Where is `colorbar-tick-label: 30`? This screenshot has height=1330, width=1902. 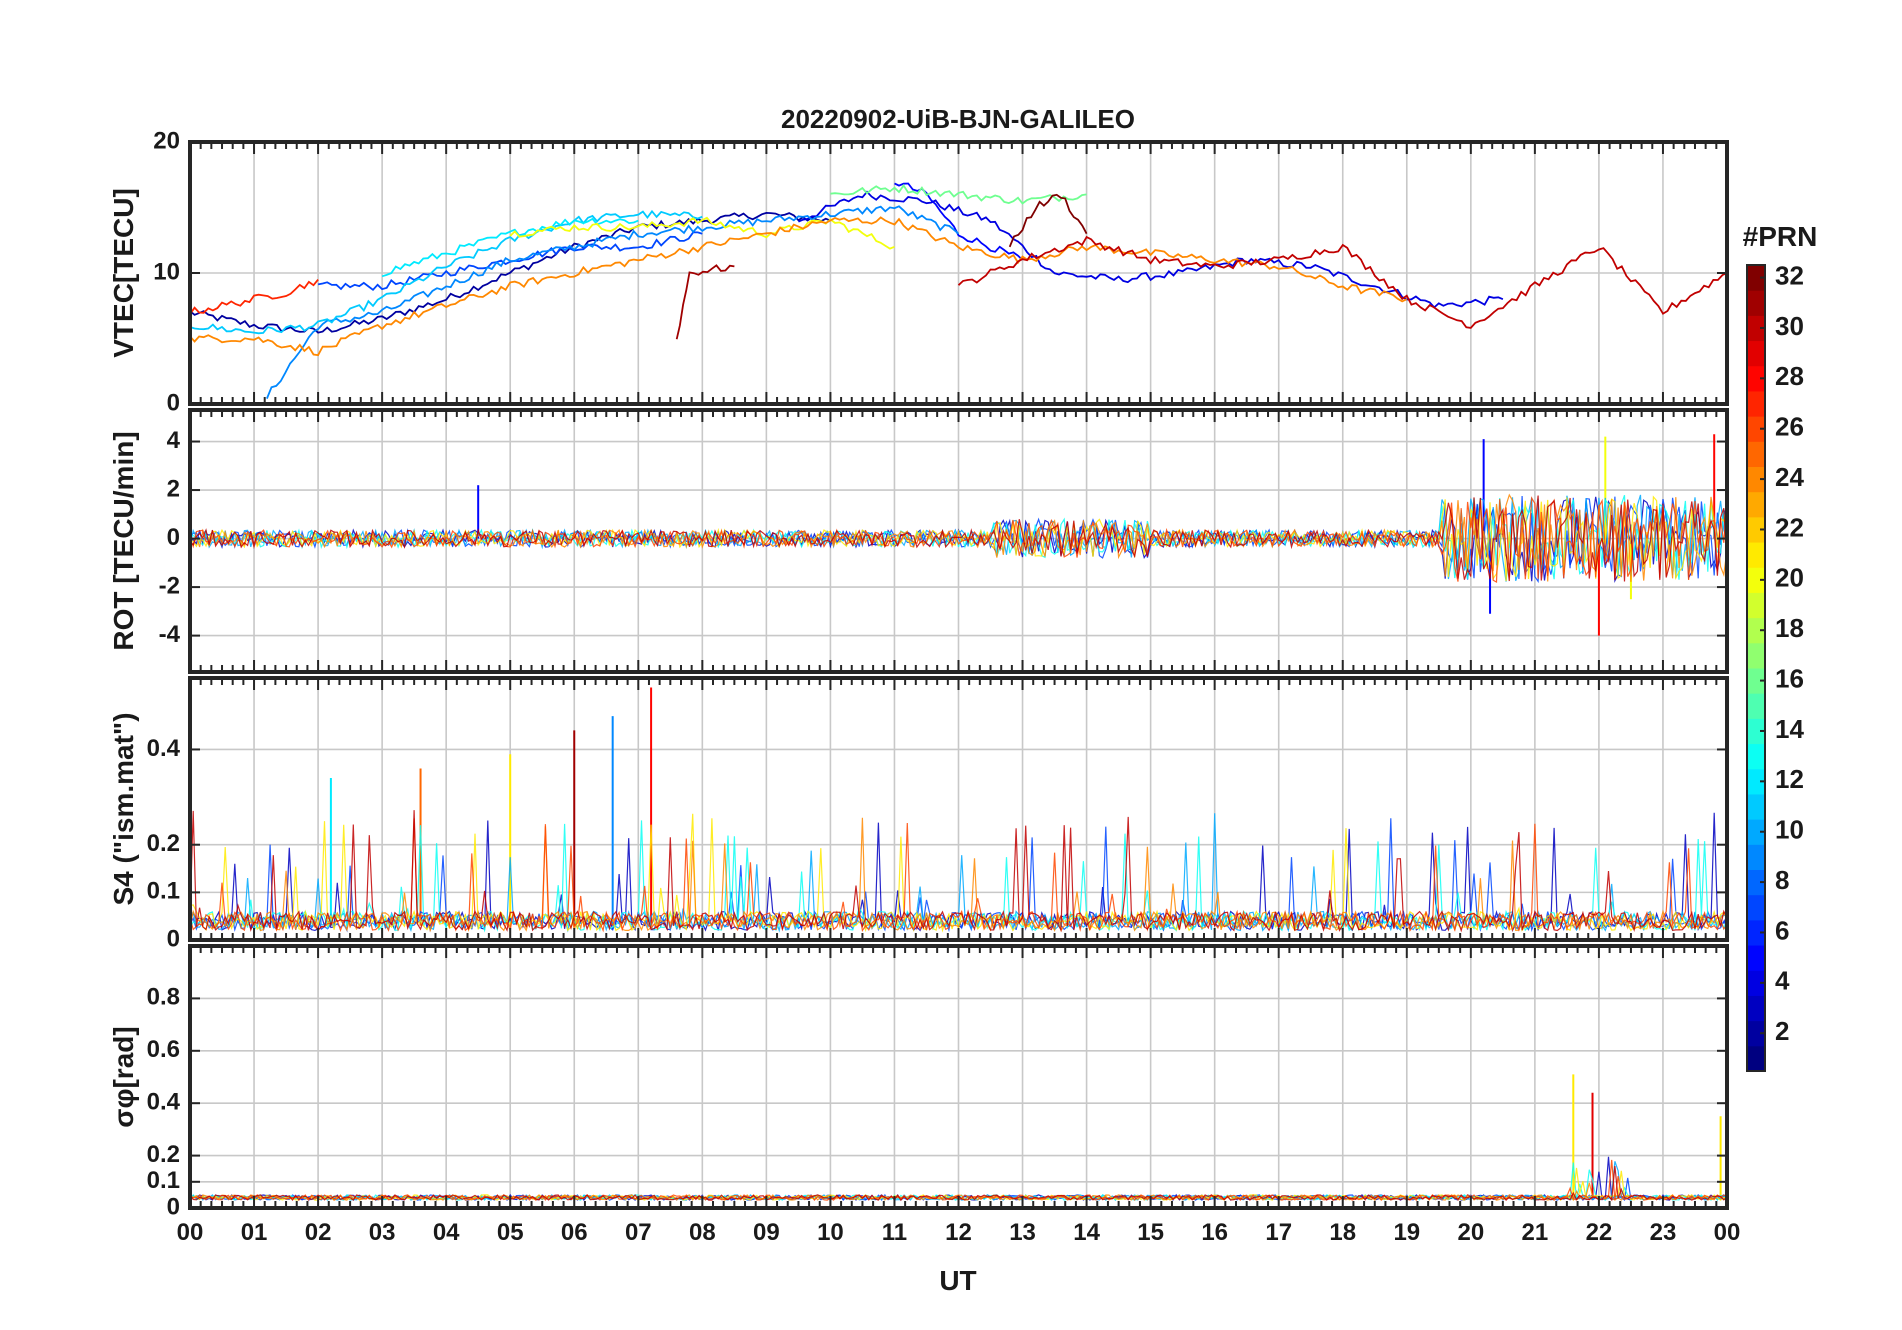 colorbar-tick-label: 30 is located at coordinates (1789, 326).